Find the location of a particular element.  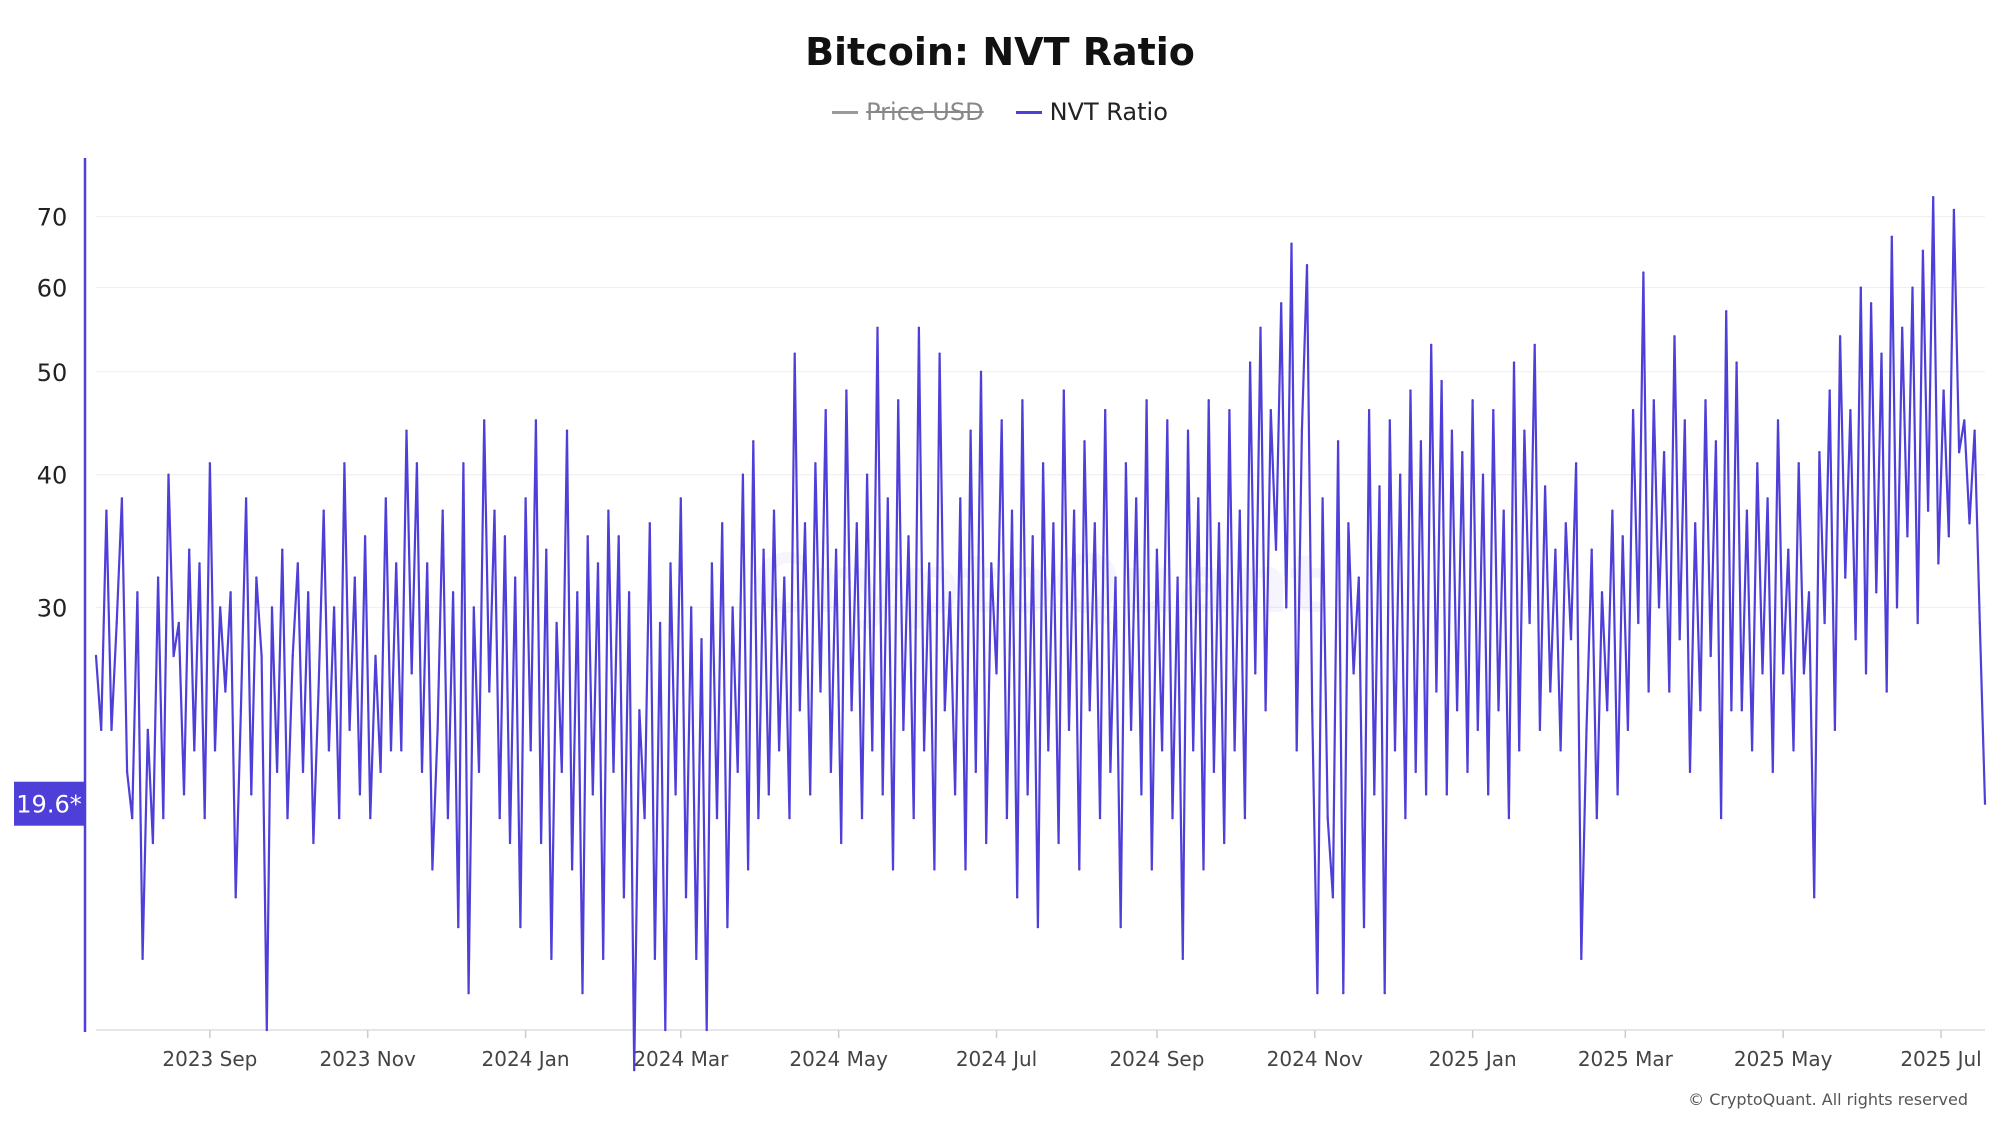

y-tick-label: 50 is located at coordinates (52, 373).